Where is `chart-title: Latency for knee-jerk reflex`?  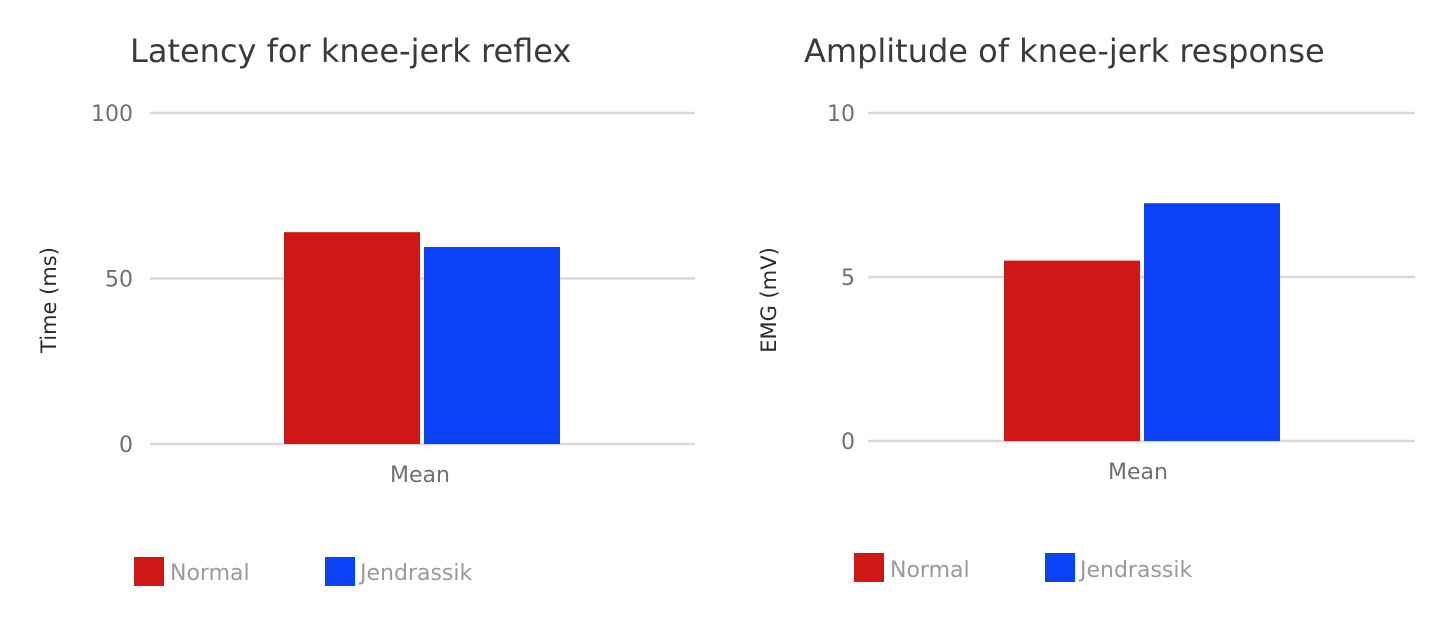
chart-title: Latency for knee-jerk reflex is located at coordinates (350, 51).